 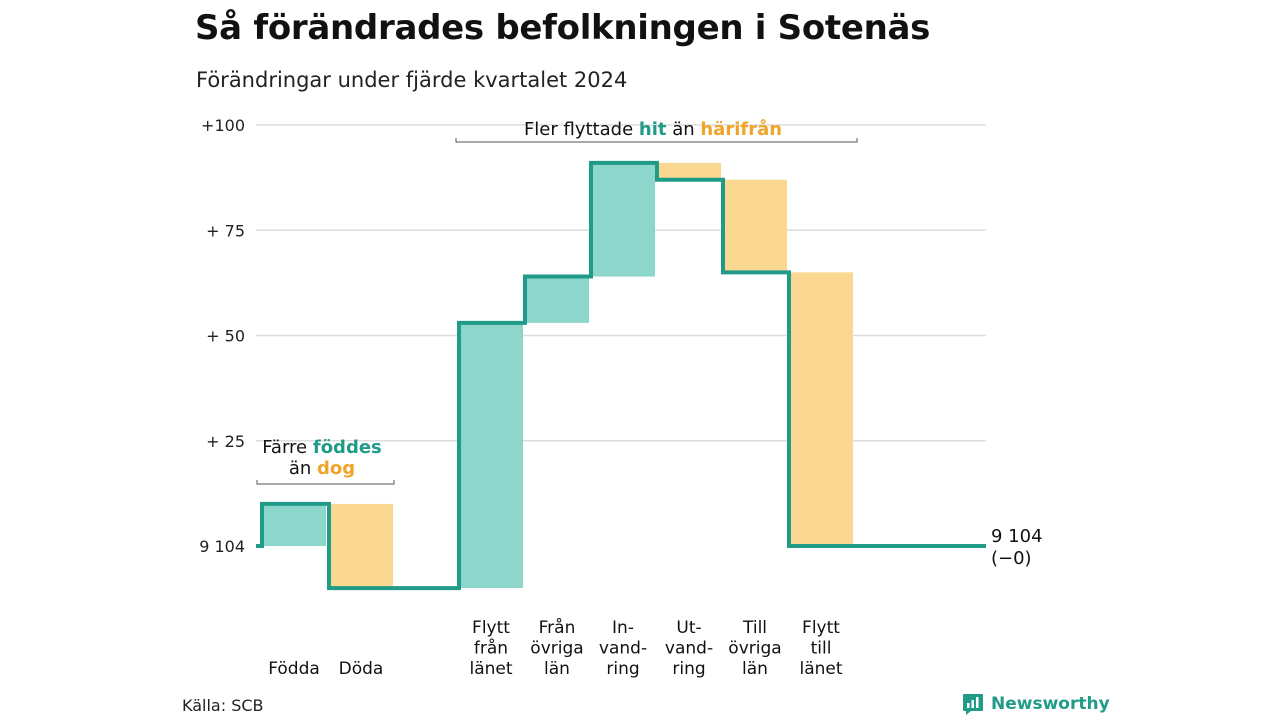 I want to click on category-label: från, so click(x=491, y=648).